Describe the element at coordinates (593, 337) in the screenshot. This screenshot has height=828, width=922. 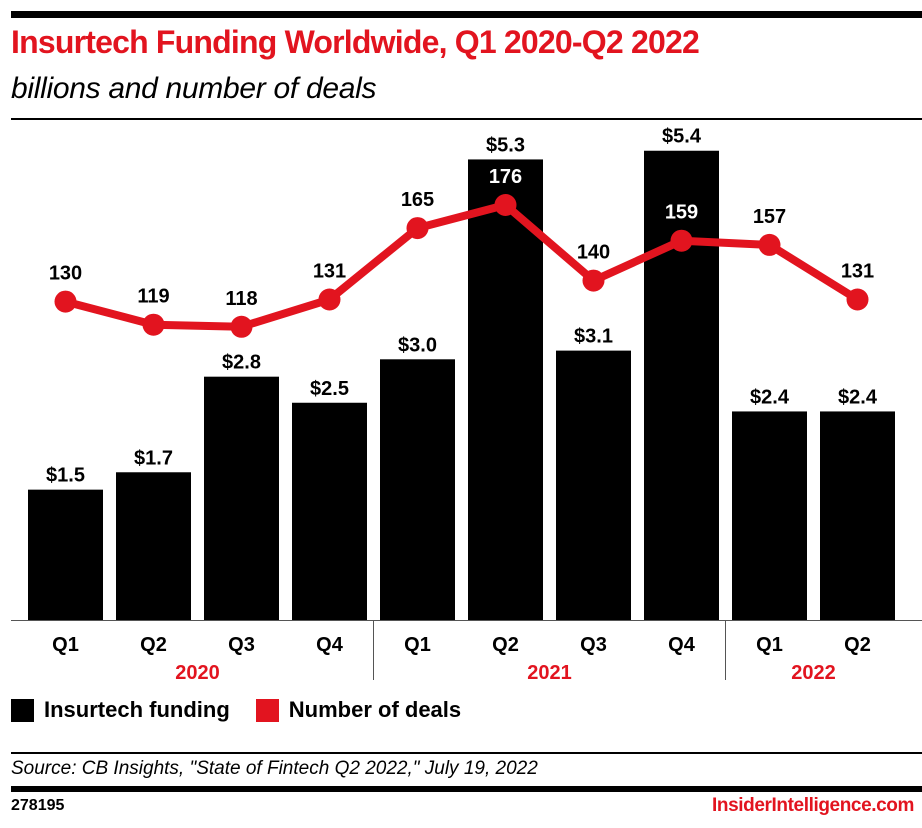
I see `bar-value-label: $3.1` at that location.